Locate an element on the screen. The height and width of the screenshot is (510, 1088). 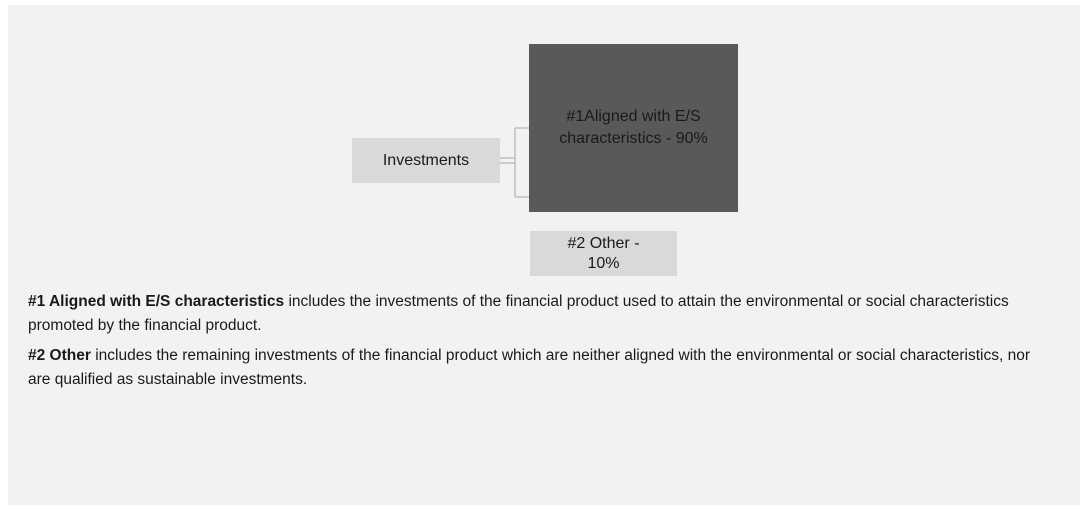
node-label: Investments is located at coordinates (426, 160).